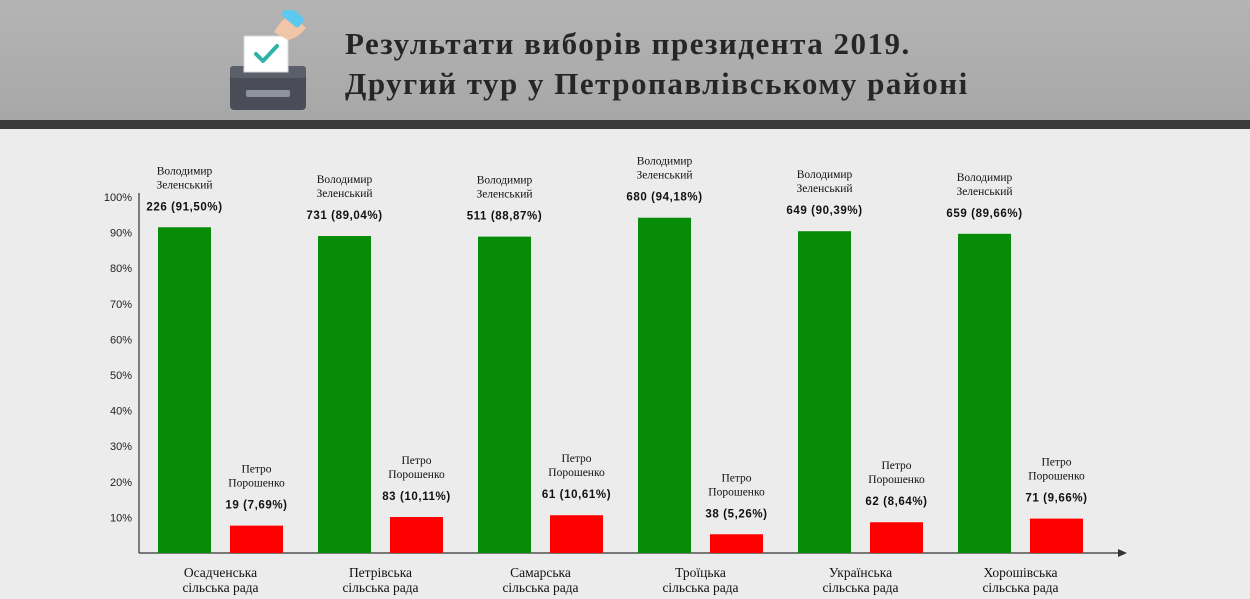 The width and height of the screenshot is (1250, 599). Describe the element at coordinates (664, 198) in the screenshot. I see `data-label: 680 (94,18%)` at that location.